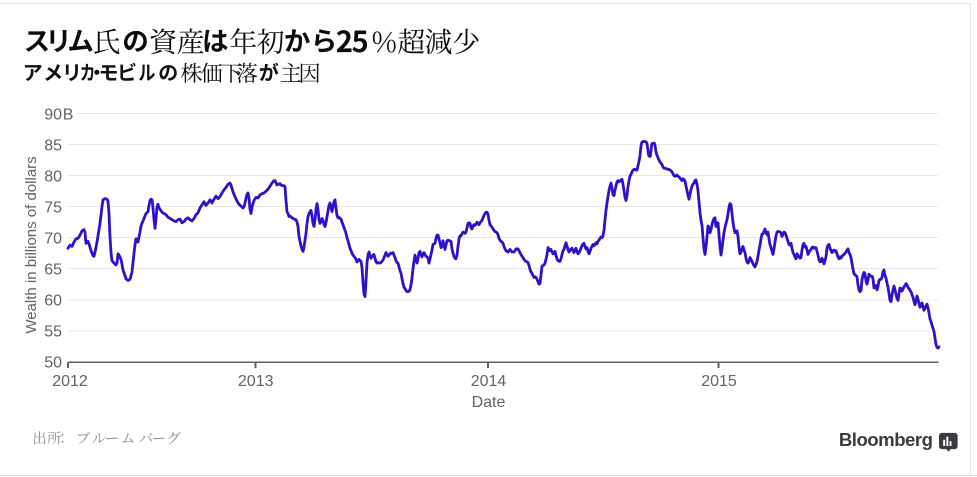 This screenshot has height=477, width=977. What do you see at coordinates (53, 239) in the screenshot?
I see `svg-text: 70` at bounding box center [53, 239].